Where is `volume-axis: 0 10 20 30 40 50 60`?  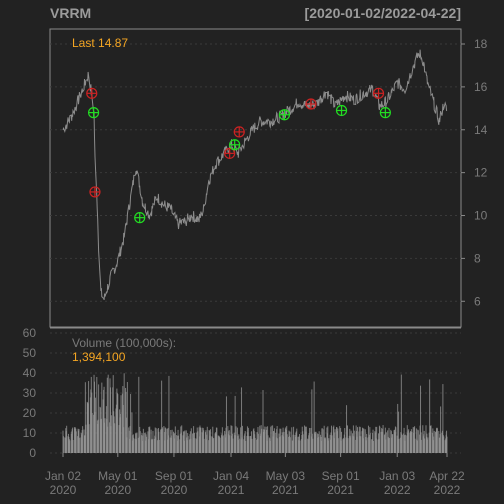
volume-axis: 0 10 20 30 40 50 60 is located at coordinates (30, 393).